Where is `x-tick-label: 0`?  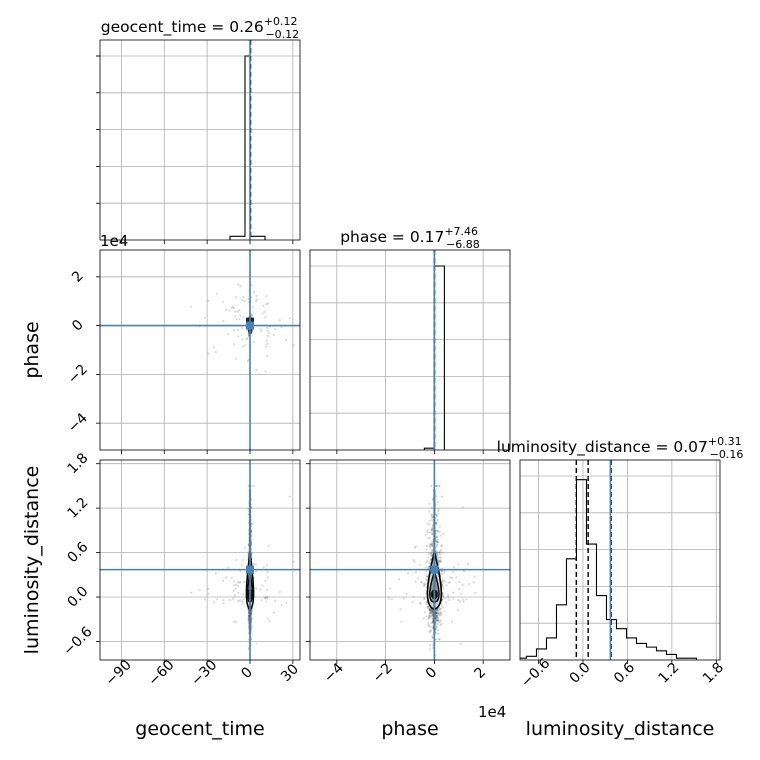
x-tick-label: 0 is located at coordinates (247, 673).